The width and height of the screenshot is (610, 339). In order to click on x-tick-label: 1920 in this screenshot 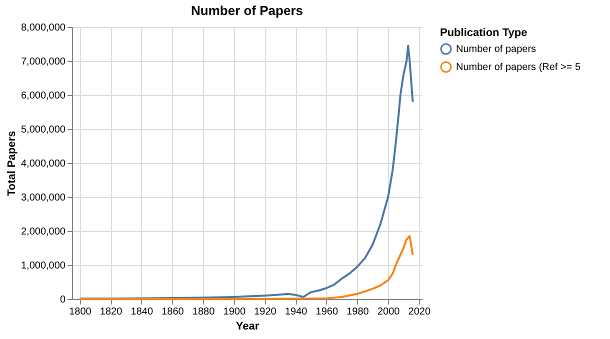, I will do `click(265, 312)`.